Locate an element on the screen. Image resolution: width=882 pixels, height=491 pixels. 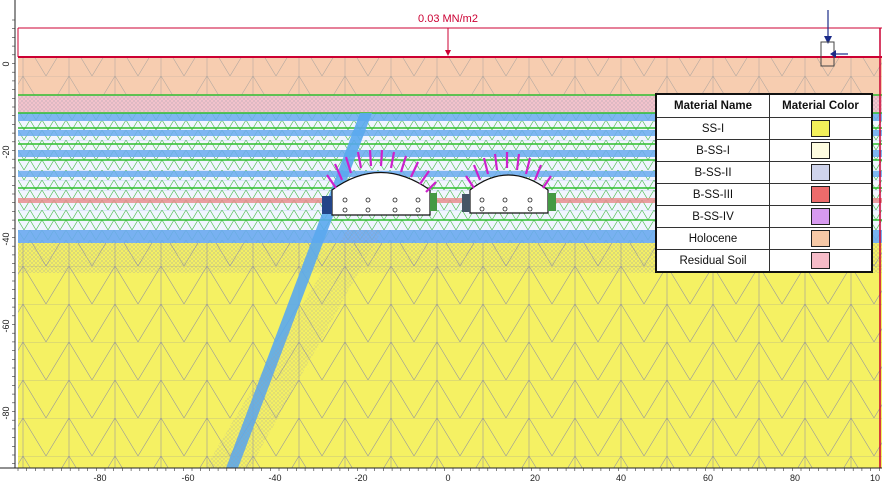
load-label: 0.03 MN/m2 is located at coordinates (448, 19).